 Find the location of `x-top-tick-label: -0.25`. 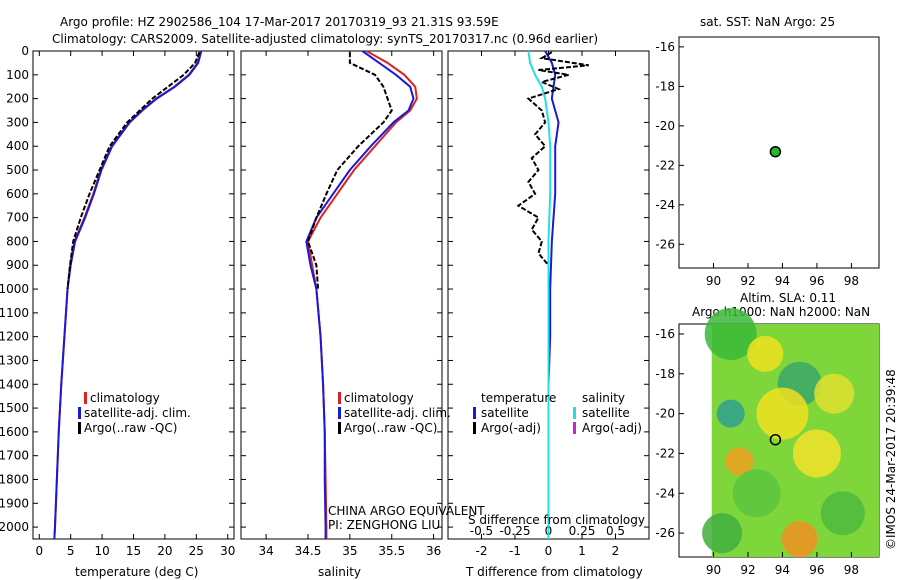

x-top-tick-label: -0.25 is located at coordinates (514, 531).